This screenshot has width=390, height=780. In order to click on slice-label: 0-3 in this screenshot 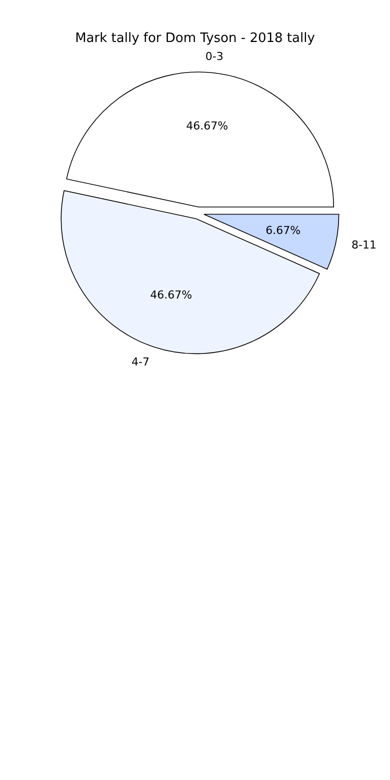, I will do `click(214, 56)`.